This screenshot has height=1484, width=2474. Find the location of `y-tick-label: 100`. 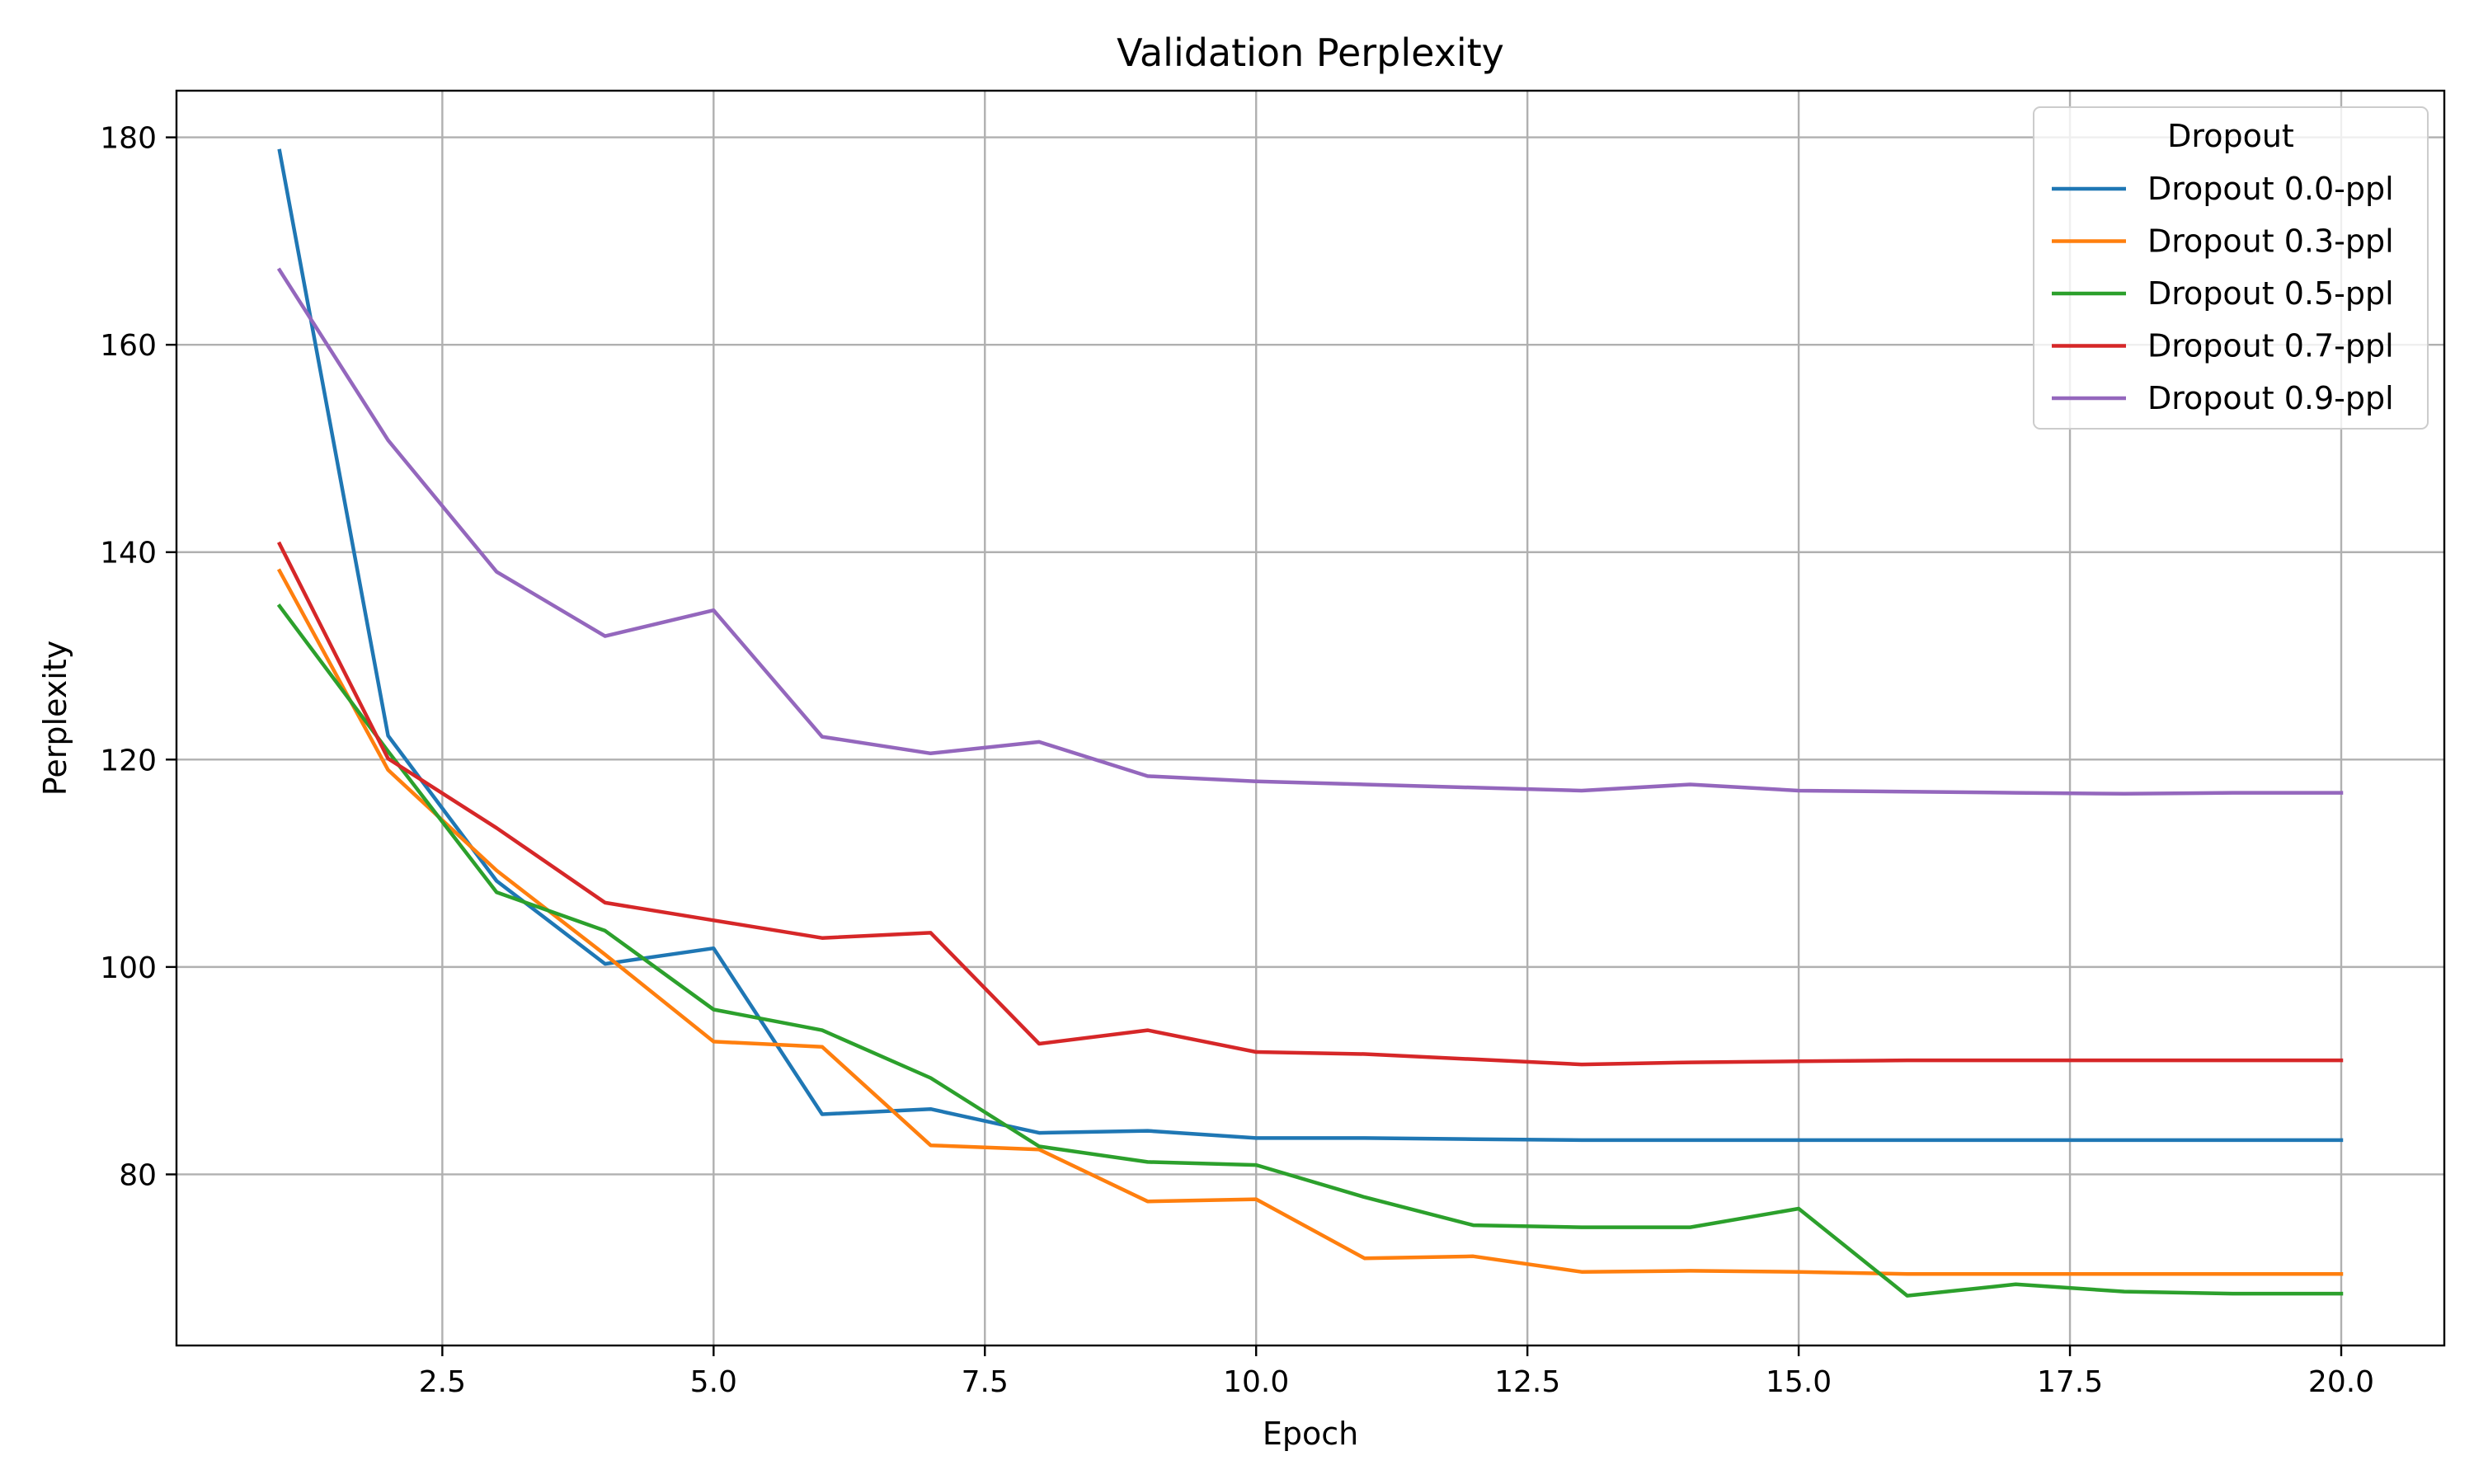

y-tick-label: 100 is located at coordinates (128, 968).